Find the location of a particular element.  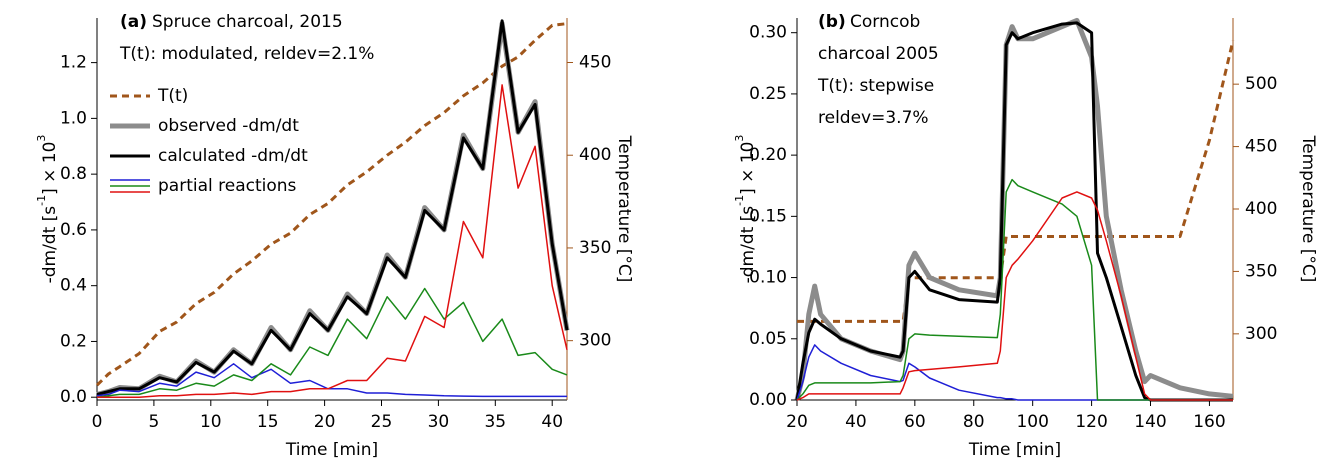

panel-label: (b) is located at coordinates (832, 22).